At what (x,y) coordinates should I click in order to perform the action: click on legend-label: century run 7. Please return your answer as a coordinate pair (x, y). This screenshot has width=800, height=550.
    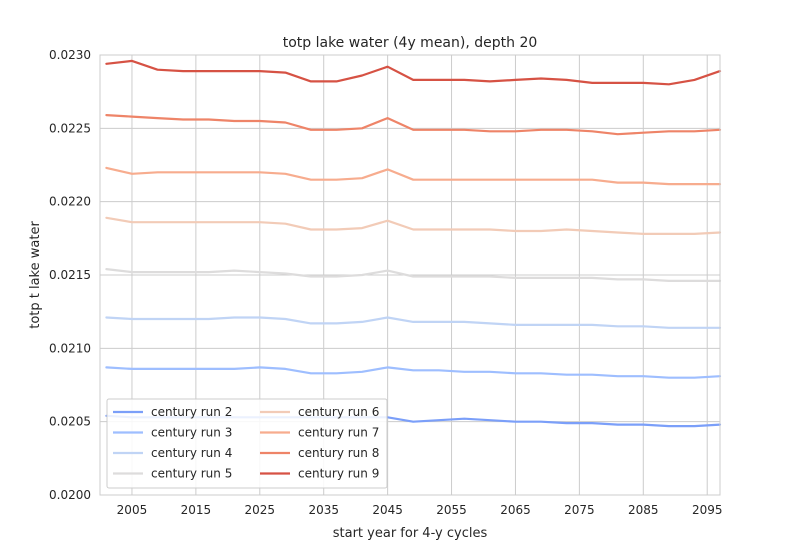
    Looking at the image, I should click on (338, 433).